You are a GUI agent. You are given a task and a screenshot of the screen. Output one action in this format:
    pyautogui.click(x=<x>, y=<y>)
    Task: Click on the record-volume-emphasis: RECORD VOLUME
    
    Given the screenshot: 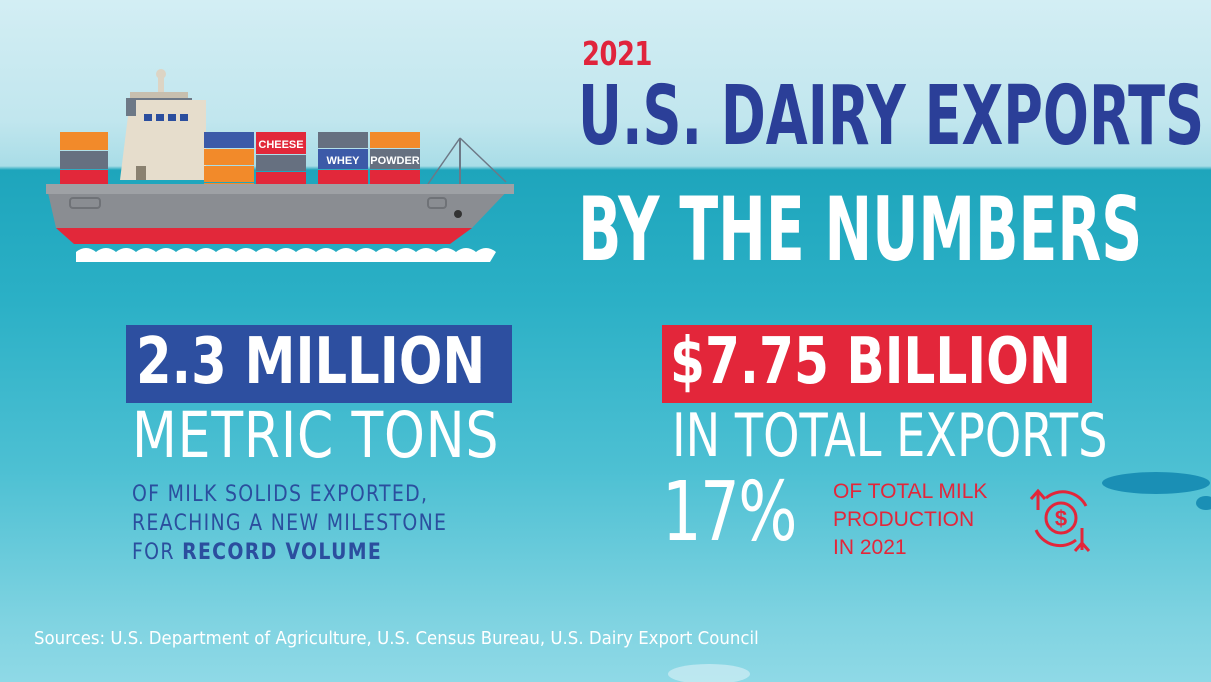 What is the action you would take?
    pyautogui.click(x=282, y=552)
    